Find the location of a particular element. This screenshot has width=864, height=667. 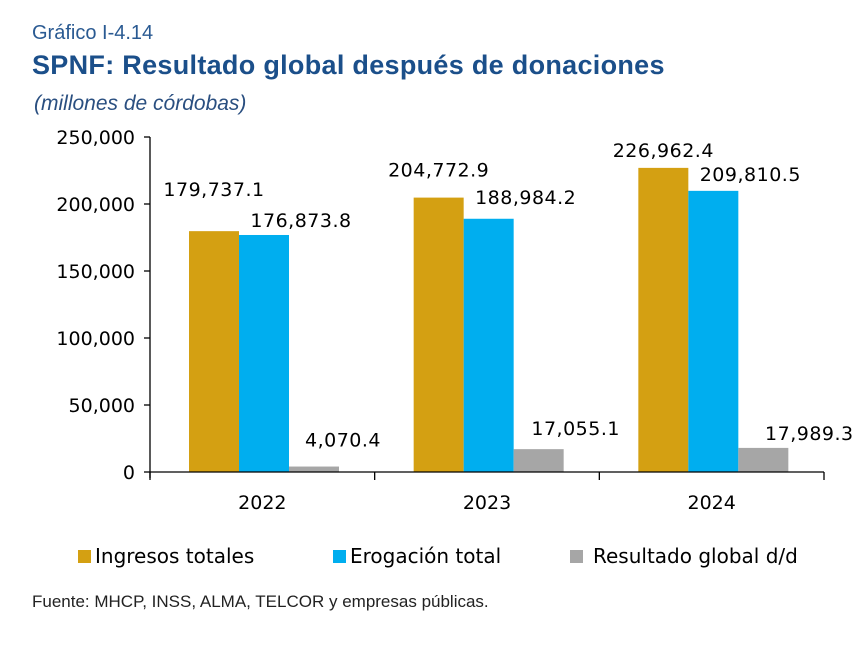

bar-ingresos-2023 is located at coordinates (438, 334).